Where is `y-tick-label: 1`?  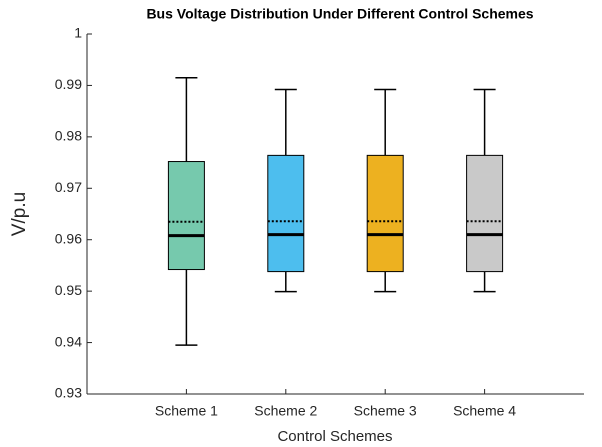 y-tick-label: 1 is located at coordinates (78, 33).